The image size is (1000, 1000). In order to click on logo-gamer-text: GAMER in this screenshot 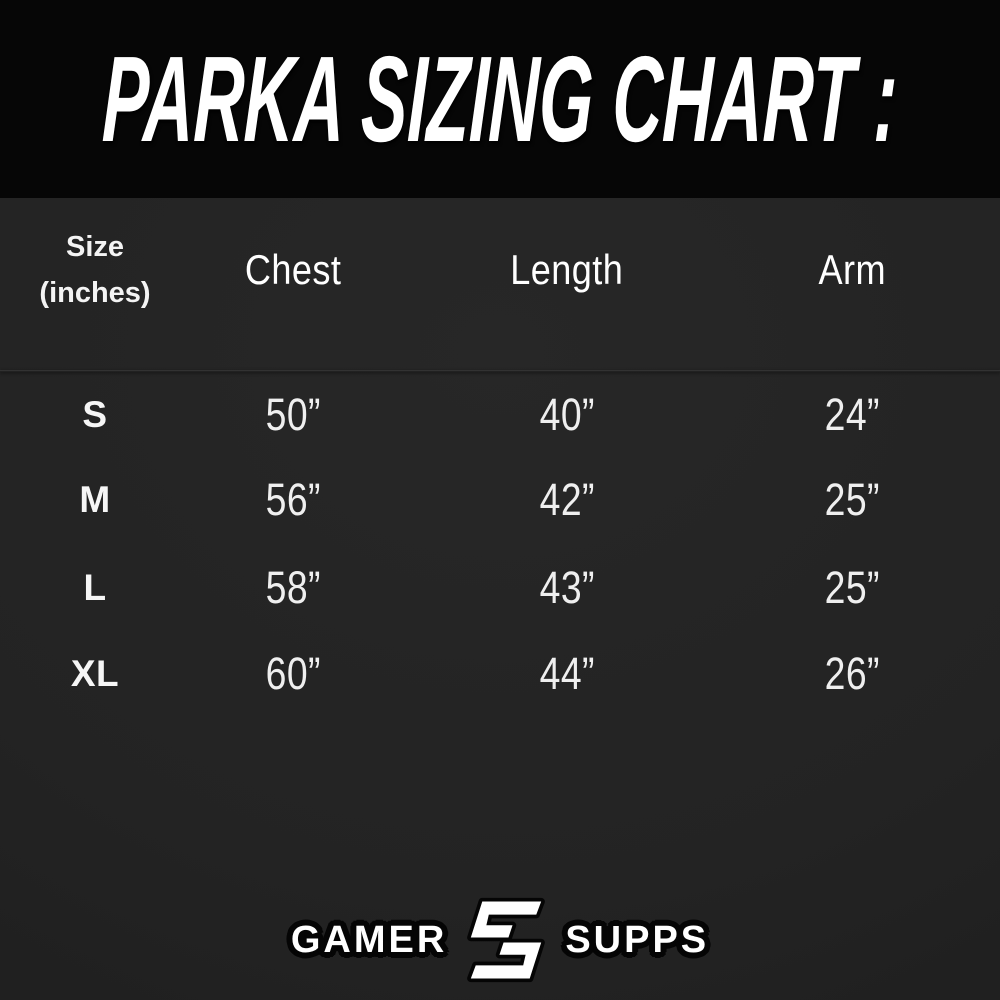, I will do `click(369, 939)`.